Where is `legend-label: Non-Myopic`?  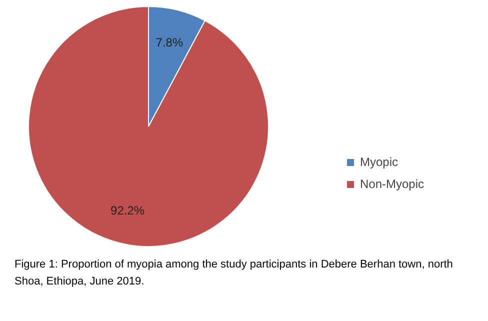
legend-label: Non-Myopic is located at coordinates (392, 184).